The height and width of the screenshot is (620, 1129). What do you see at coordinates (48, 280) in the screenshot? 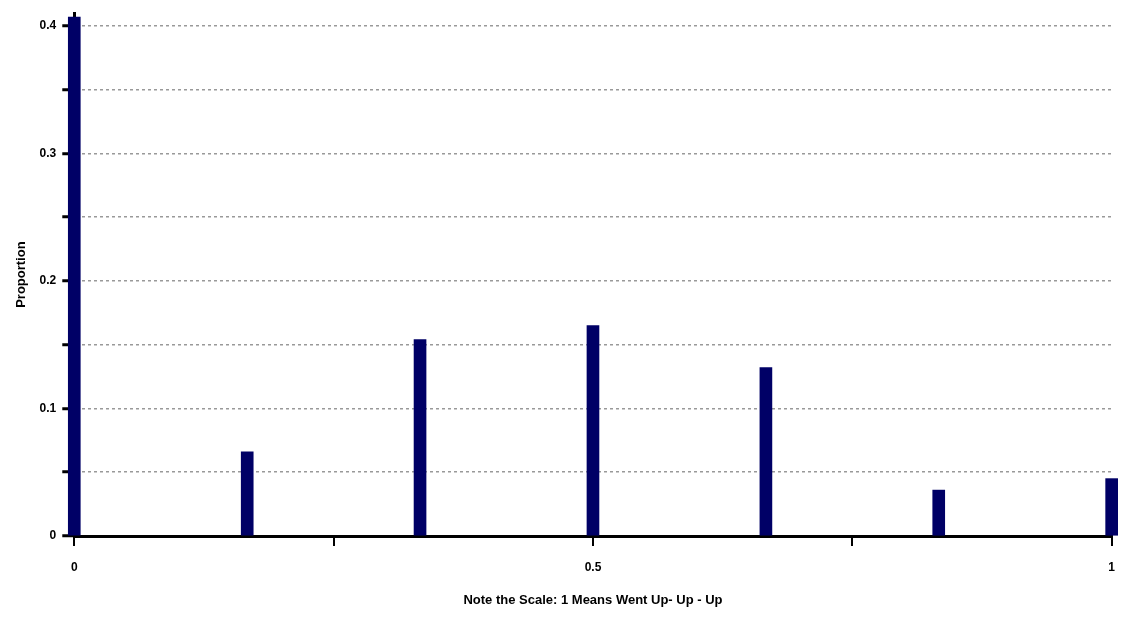
I see `y-tick-label: 0.2` at bounding box center [48, 280].